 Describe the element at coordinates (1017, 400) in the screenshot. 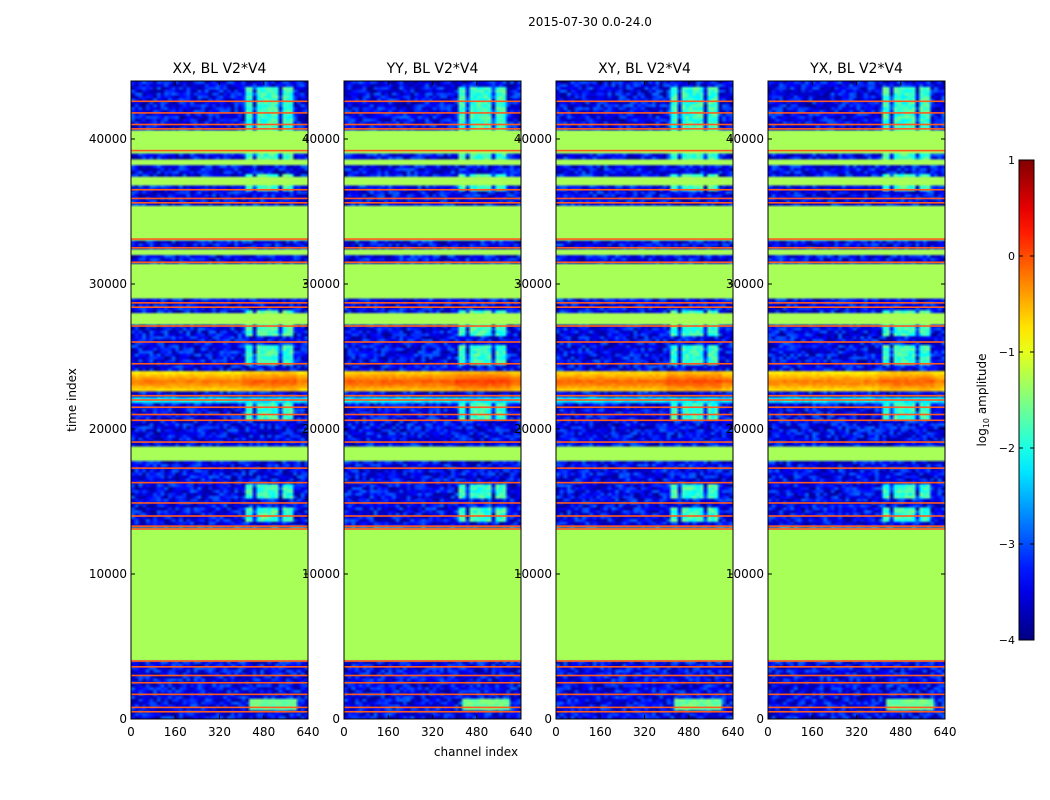

I see `colorbar: 1 0 −1 −2 −3 −4` at that location.